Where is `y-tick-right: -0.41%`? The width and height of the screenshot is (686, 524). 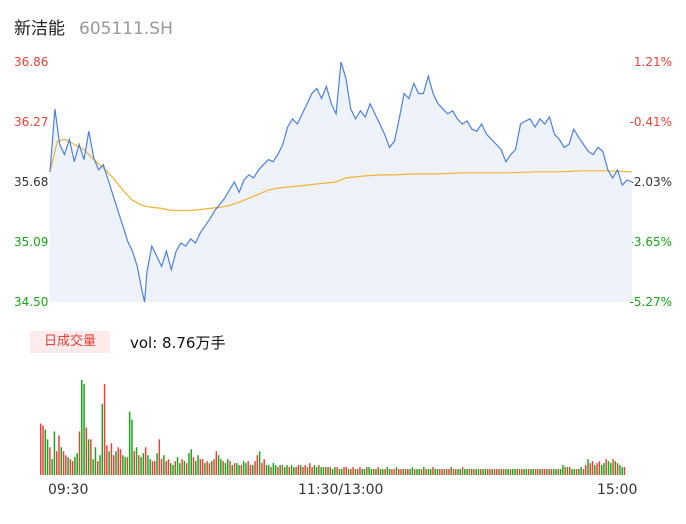 y-tick-right: -0.41% is located at coordinates (650, 122).